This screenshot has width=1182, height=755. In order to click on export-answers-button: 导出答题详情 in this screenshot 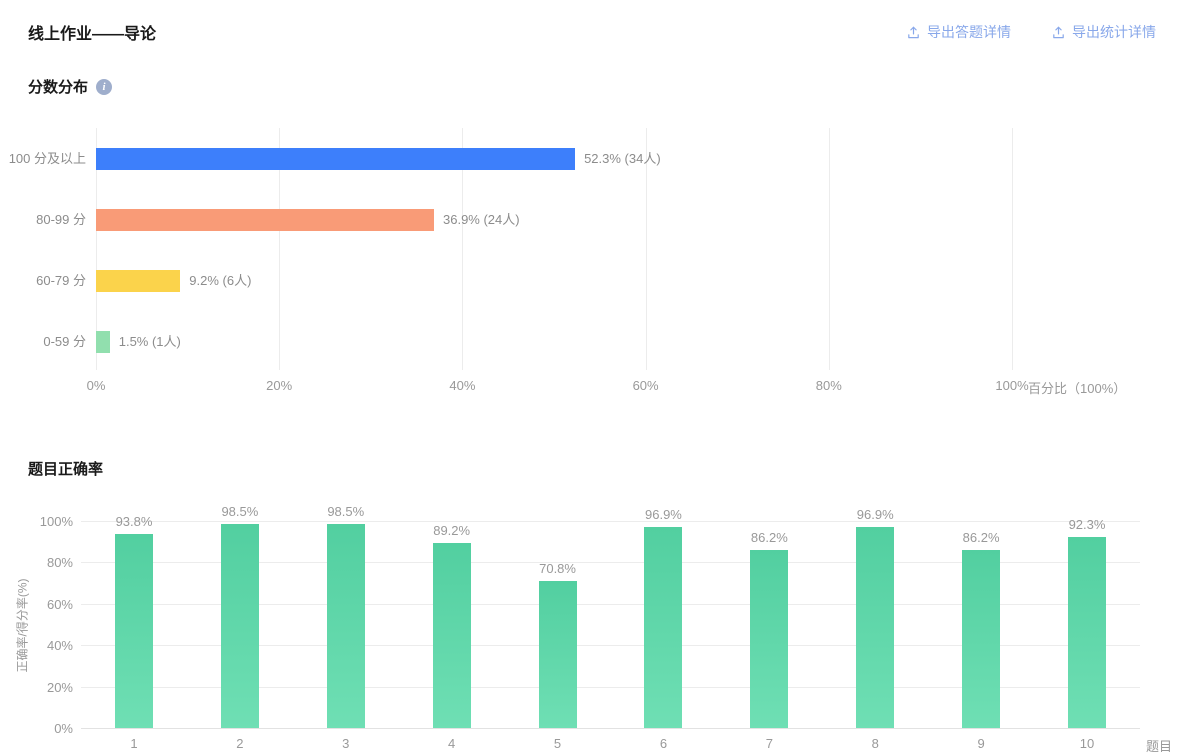, I will do `click(958, 32)`.